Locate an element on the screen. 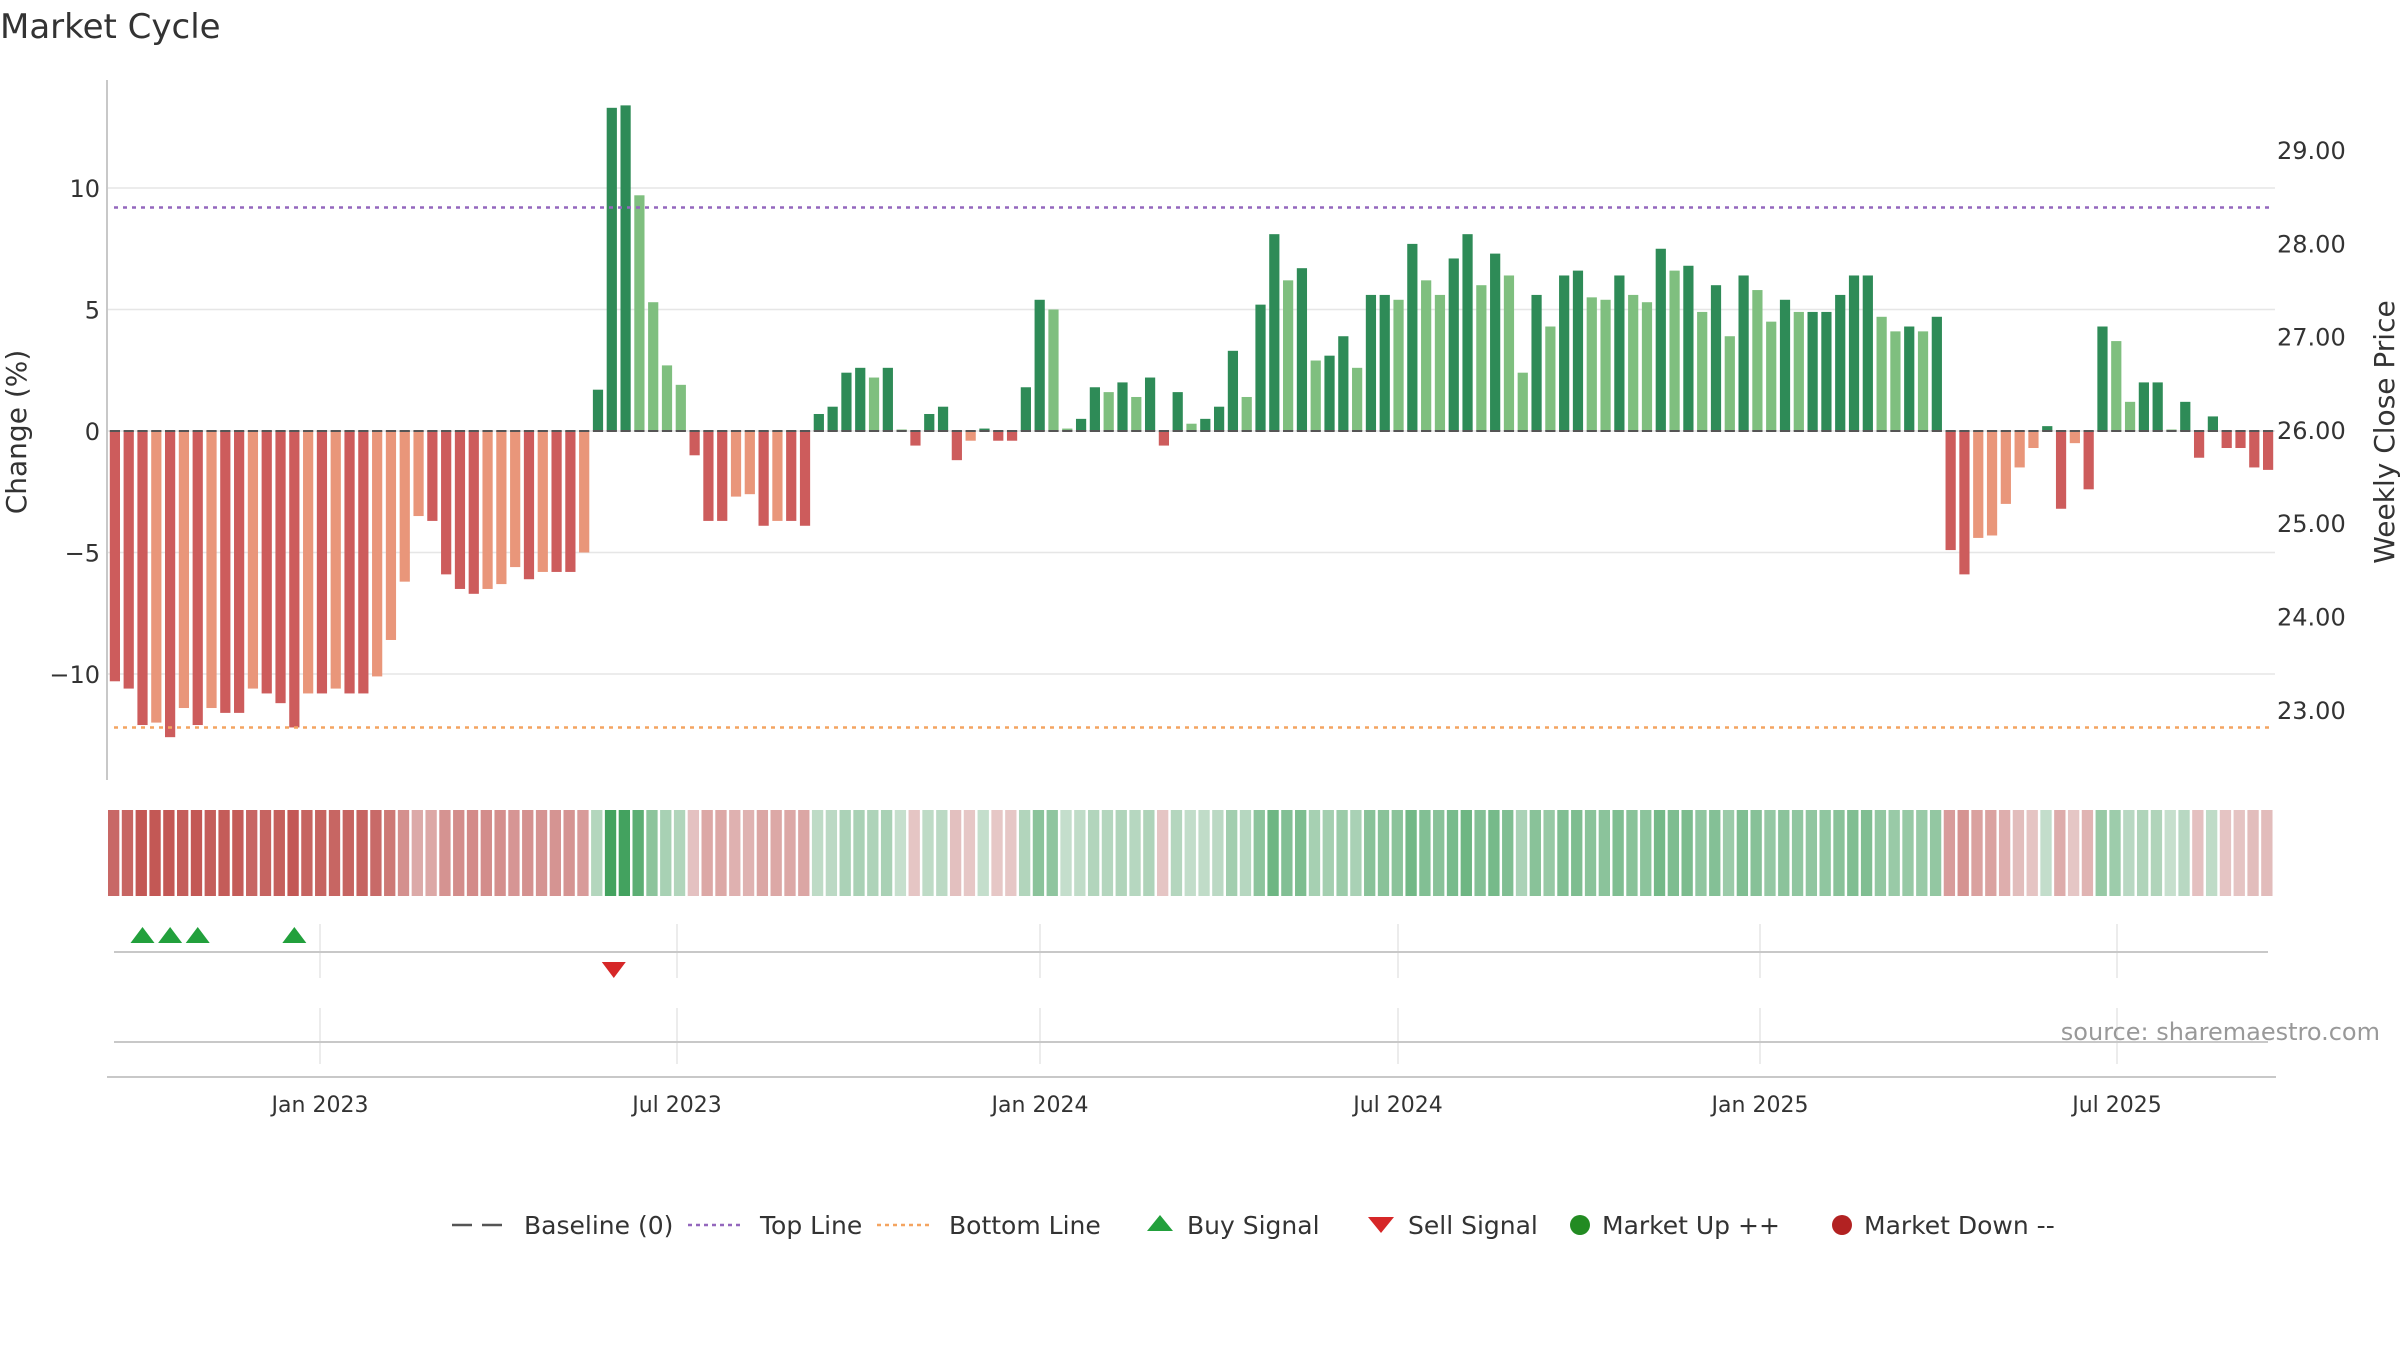 The width and height of the screenshot is (2400, 1350). legend-item: Market Up ++ is located at coordinates (1675, 1225).